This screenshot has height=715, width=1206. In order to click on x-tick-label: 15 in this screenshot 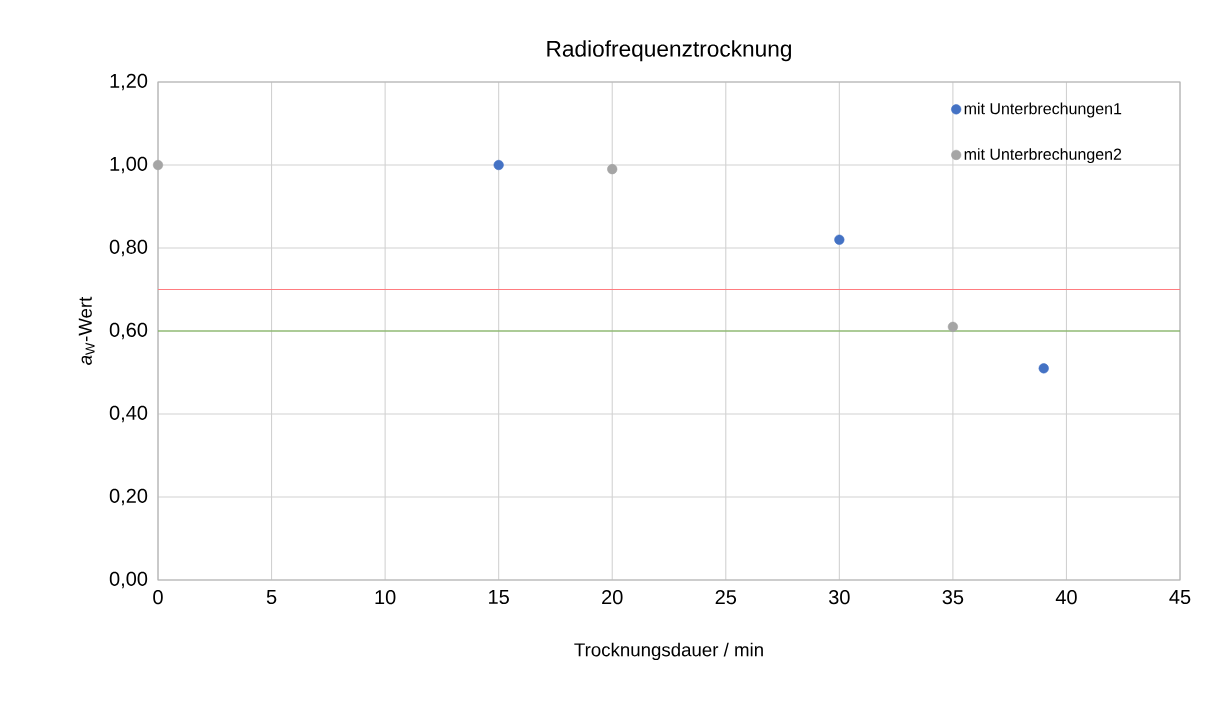, I will do `click(499, 597)`.